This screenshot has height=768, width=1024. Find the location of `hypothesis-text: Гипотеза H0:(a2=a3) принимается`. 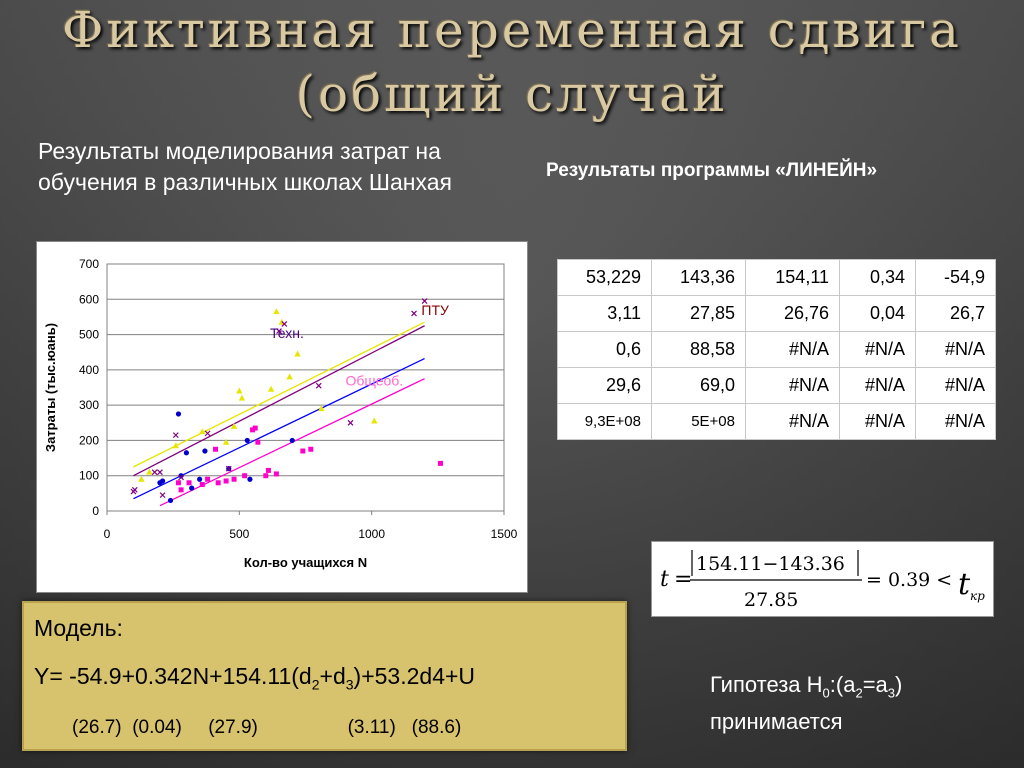

hypothesis-text: Гипотеза H0:(a2=a3) принимается is located at coordinates (806, 703).